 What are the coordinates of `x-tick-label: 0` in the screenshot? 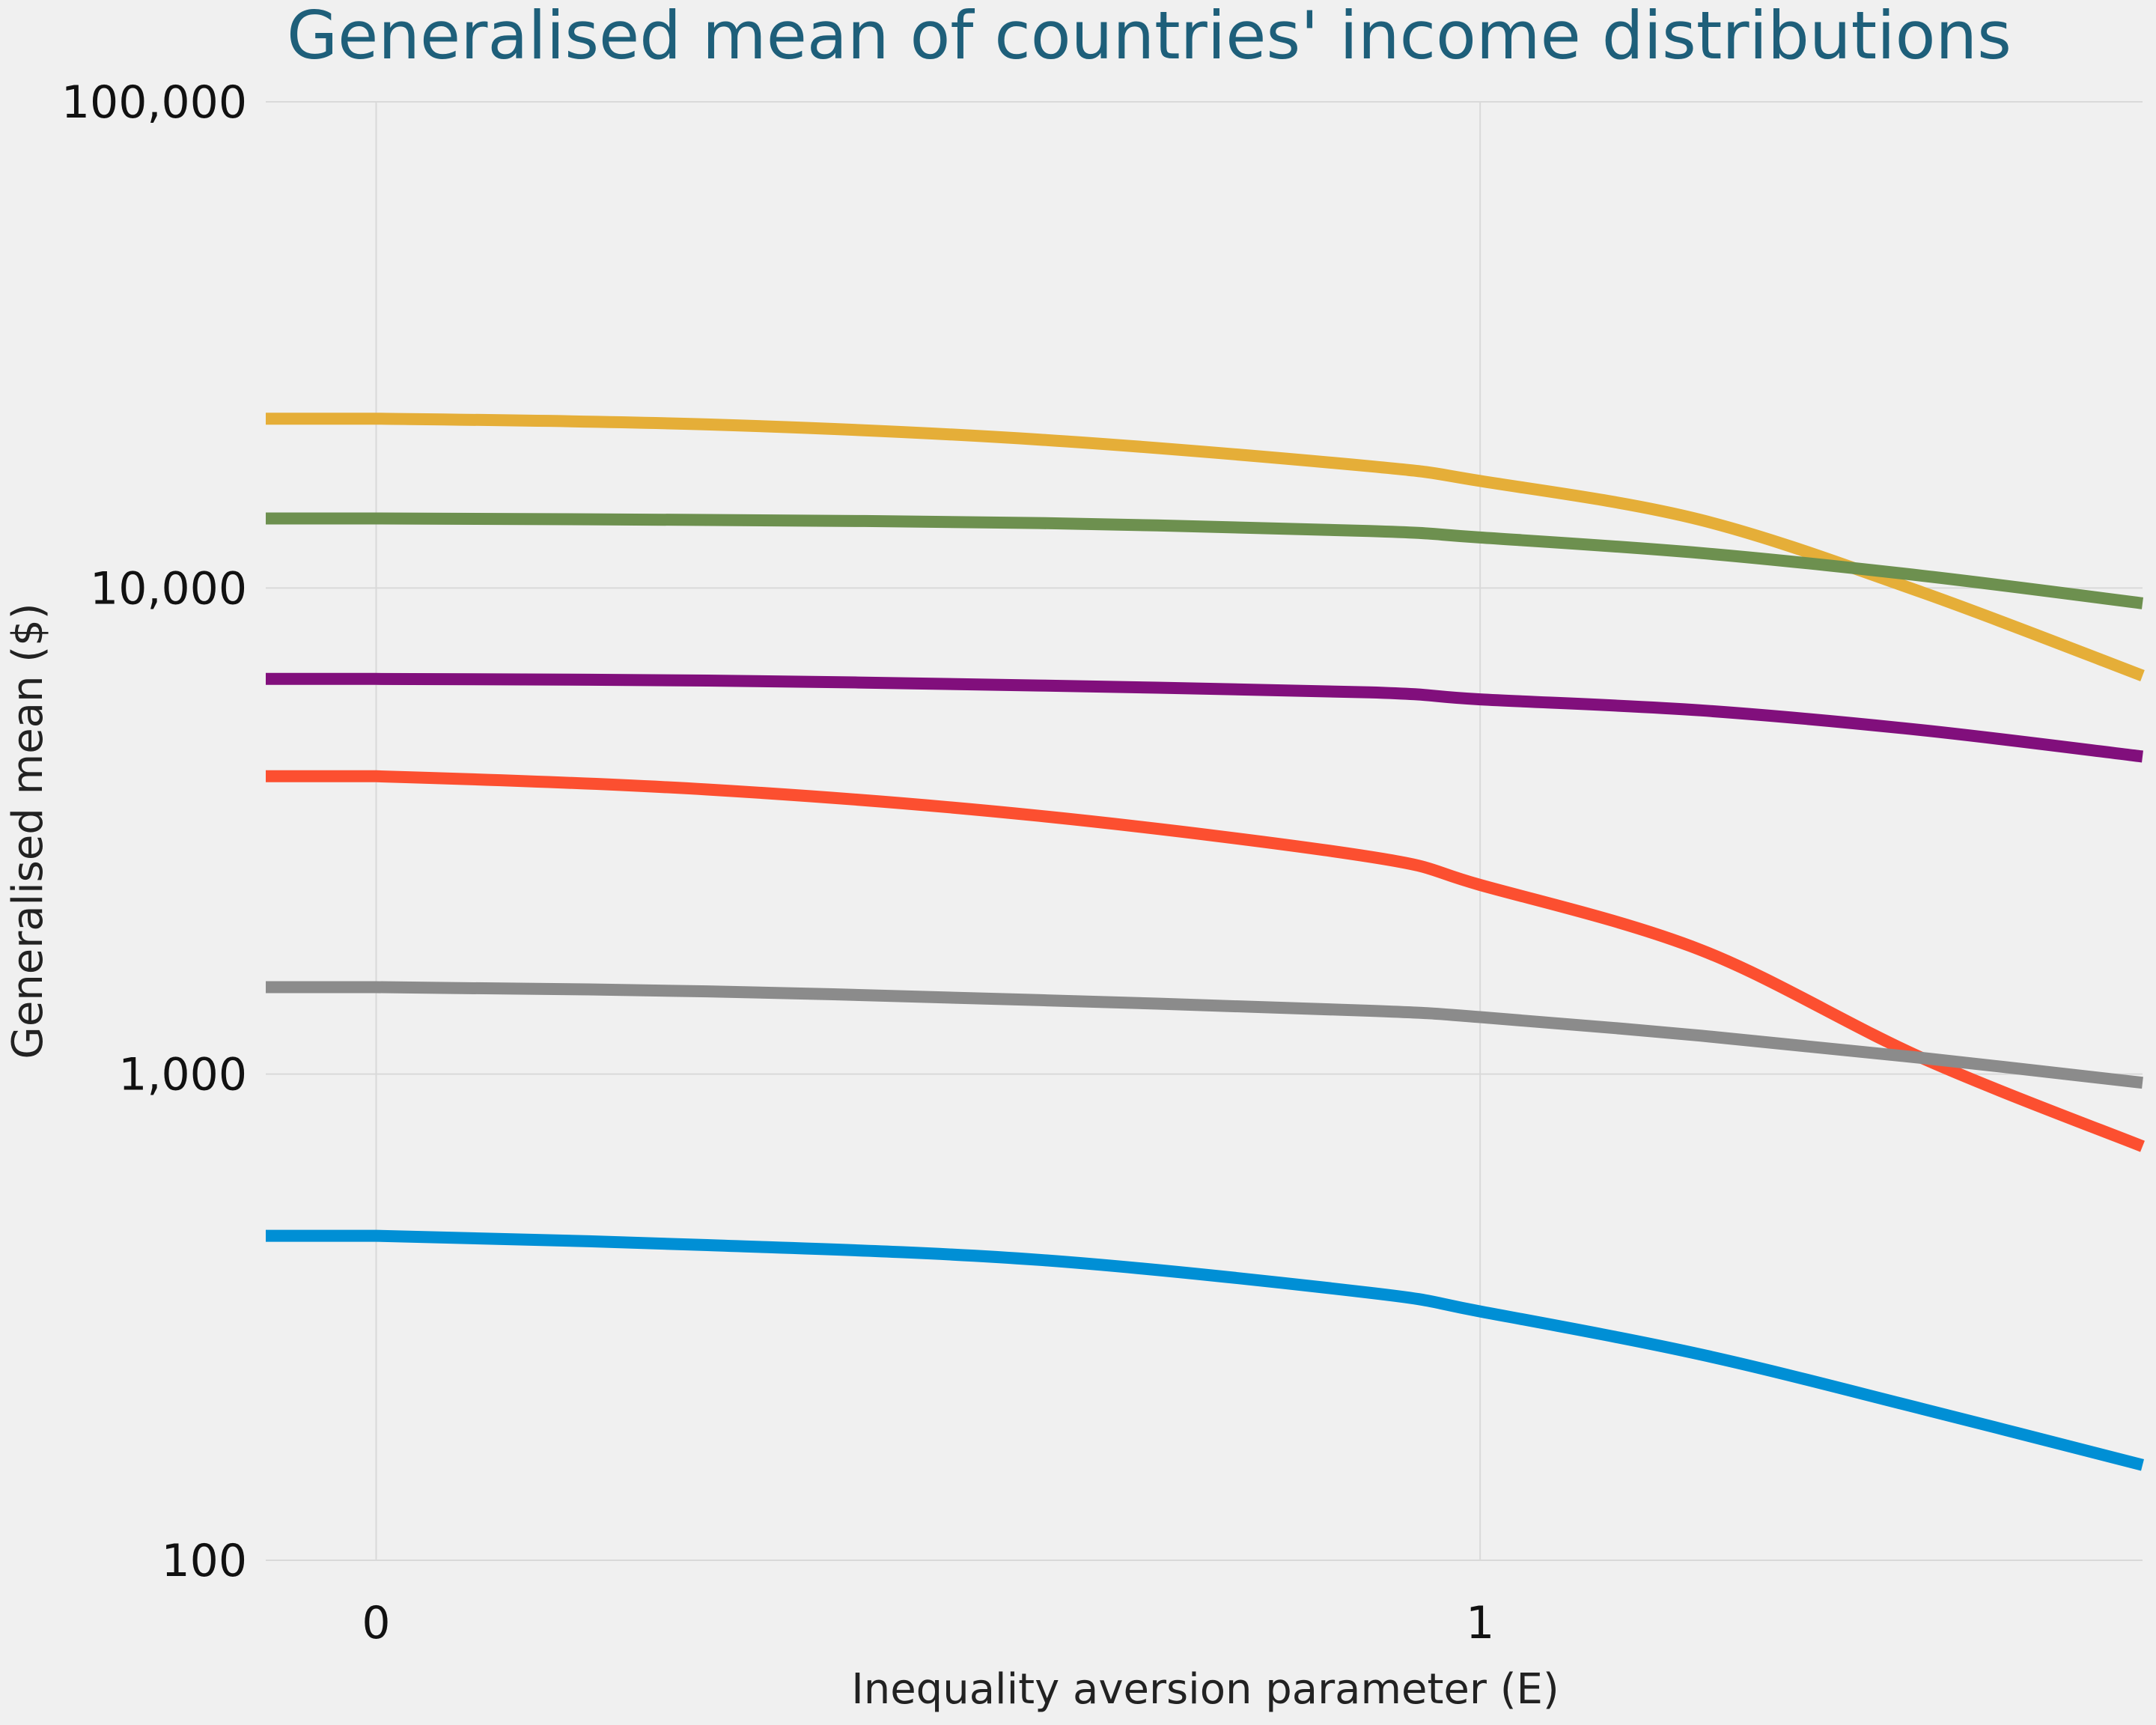 It's located at (376, 1623).